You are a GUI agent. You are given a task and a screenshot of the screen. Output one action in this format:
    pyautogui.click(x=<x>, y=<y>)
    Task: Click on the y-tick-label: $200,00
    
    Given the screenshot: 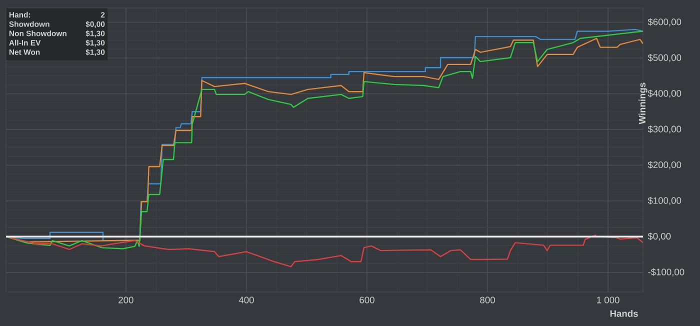 What is the action you would take?
    pyautogui.click(x=665, y=165)
    